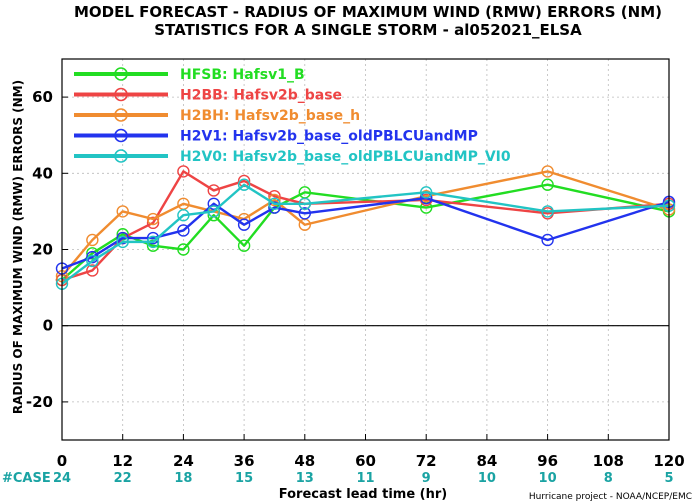  Describe the element at coordinates (242, 75) in the screenshot. I see `legend-label: HFSB: Hafsv1_B` at that location.